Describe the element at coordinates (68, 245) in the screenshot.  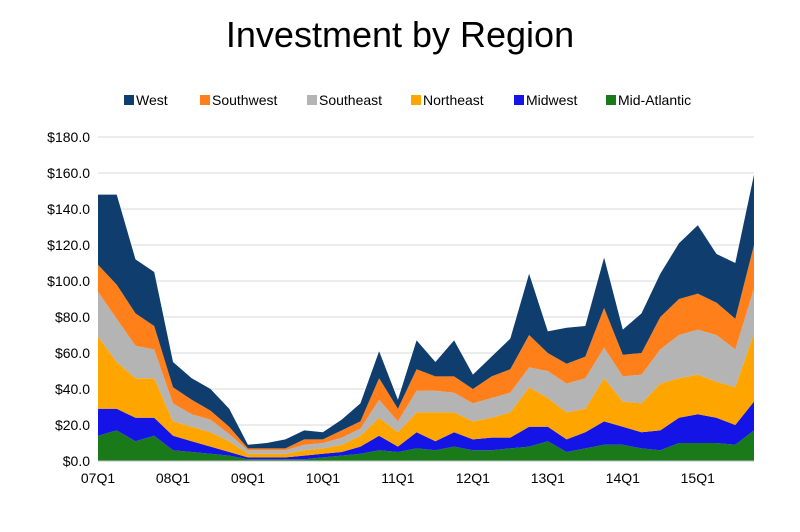
I see `y-tick-label: $120.0` at that location.